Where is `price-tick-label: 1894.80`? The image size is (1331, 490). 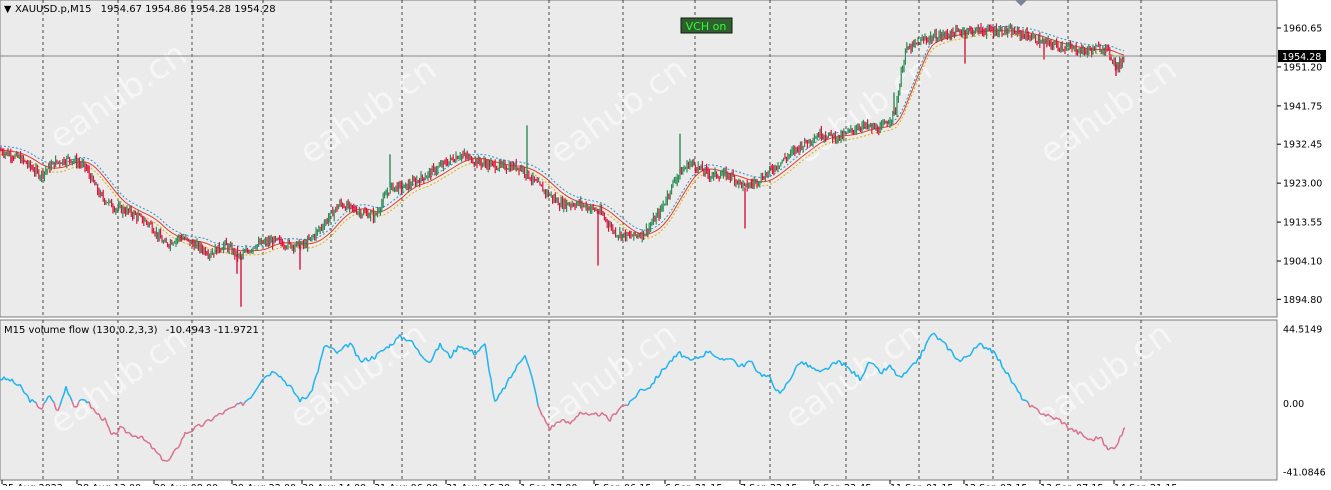
price-tick-label: 1894.80 is located at coordinates (1302, 300).